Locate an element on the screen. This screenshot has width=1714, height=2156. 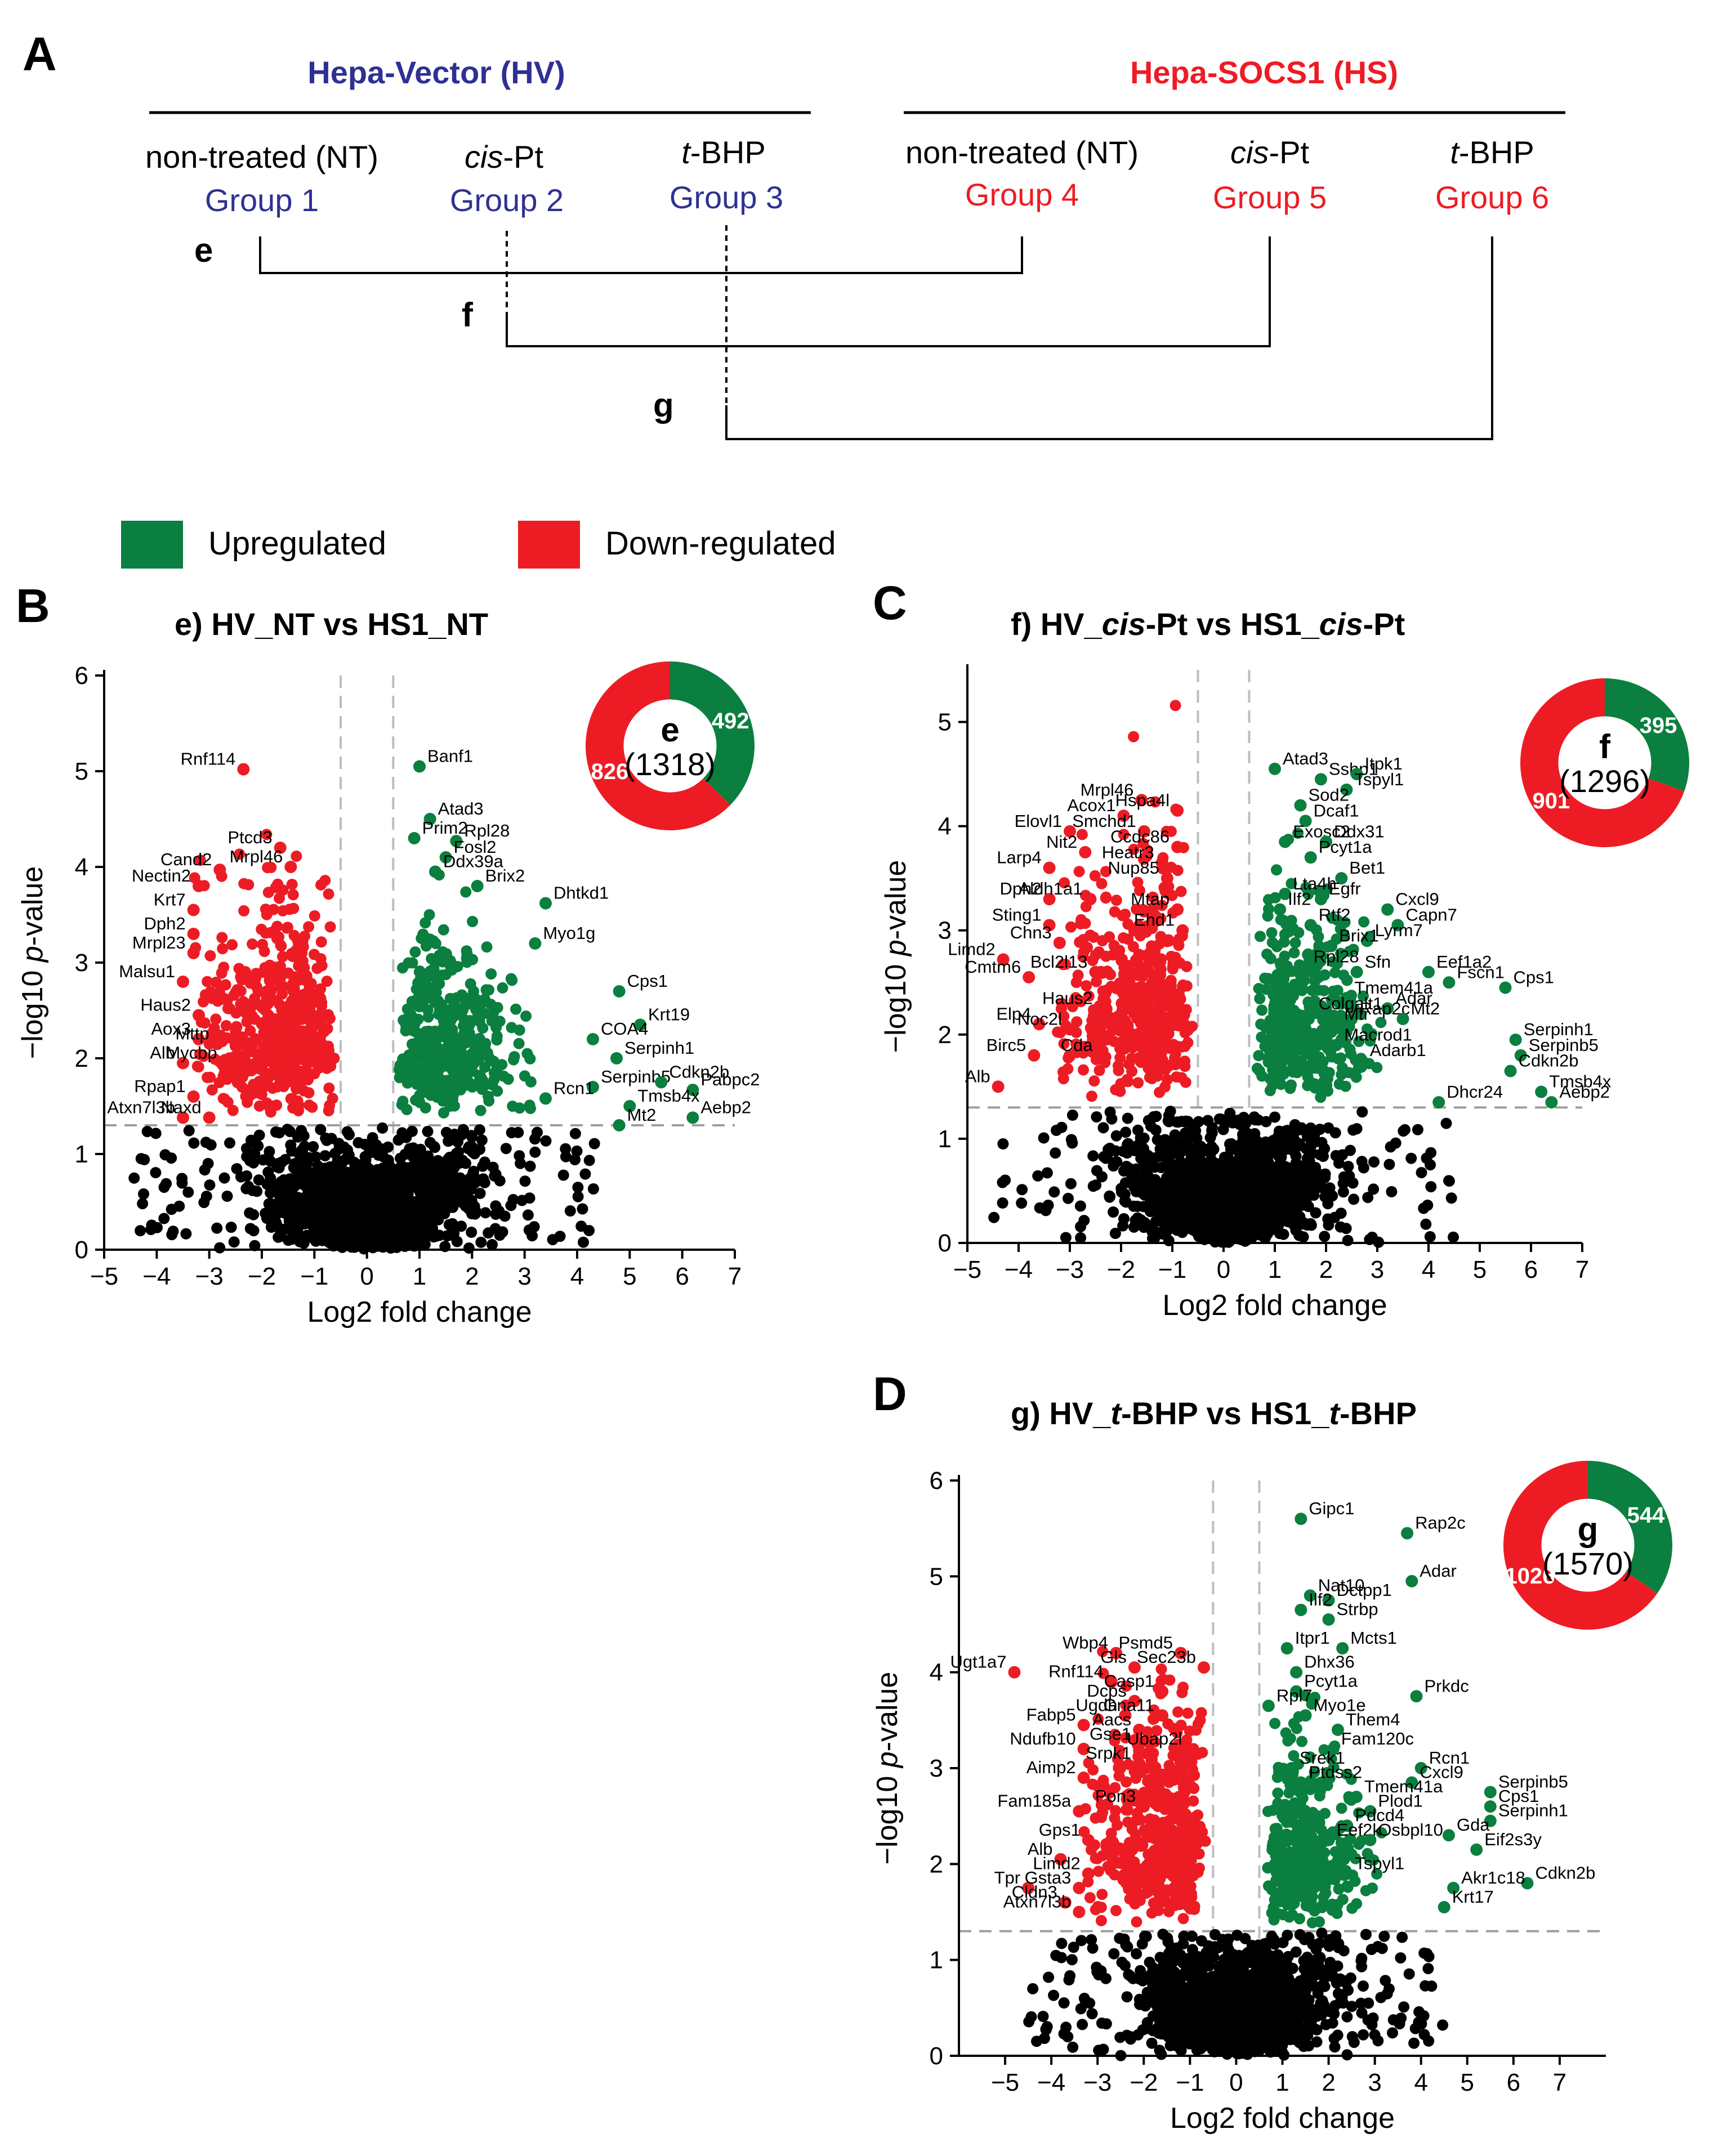
gene-label: Nit2 is located at coordinates (1061, 842).